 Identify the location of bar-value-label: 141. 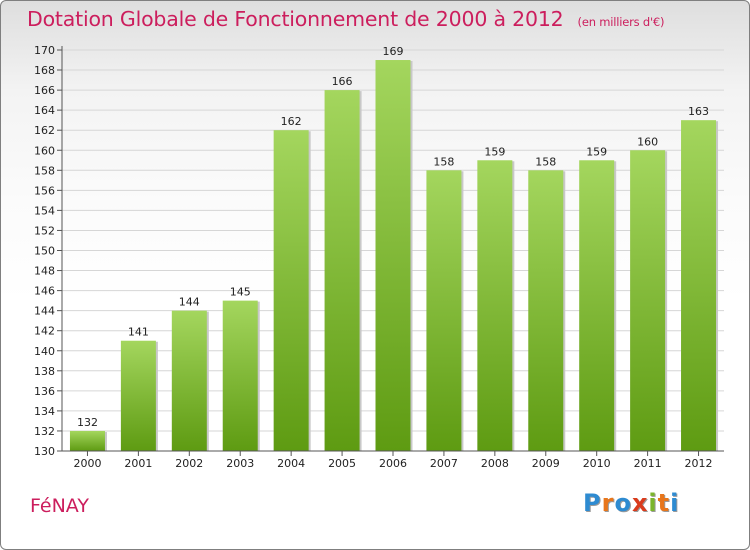
(138, 332).